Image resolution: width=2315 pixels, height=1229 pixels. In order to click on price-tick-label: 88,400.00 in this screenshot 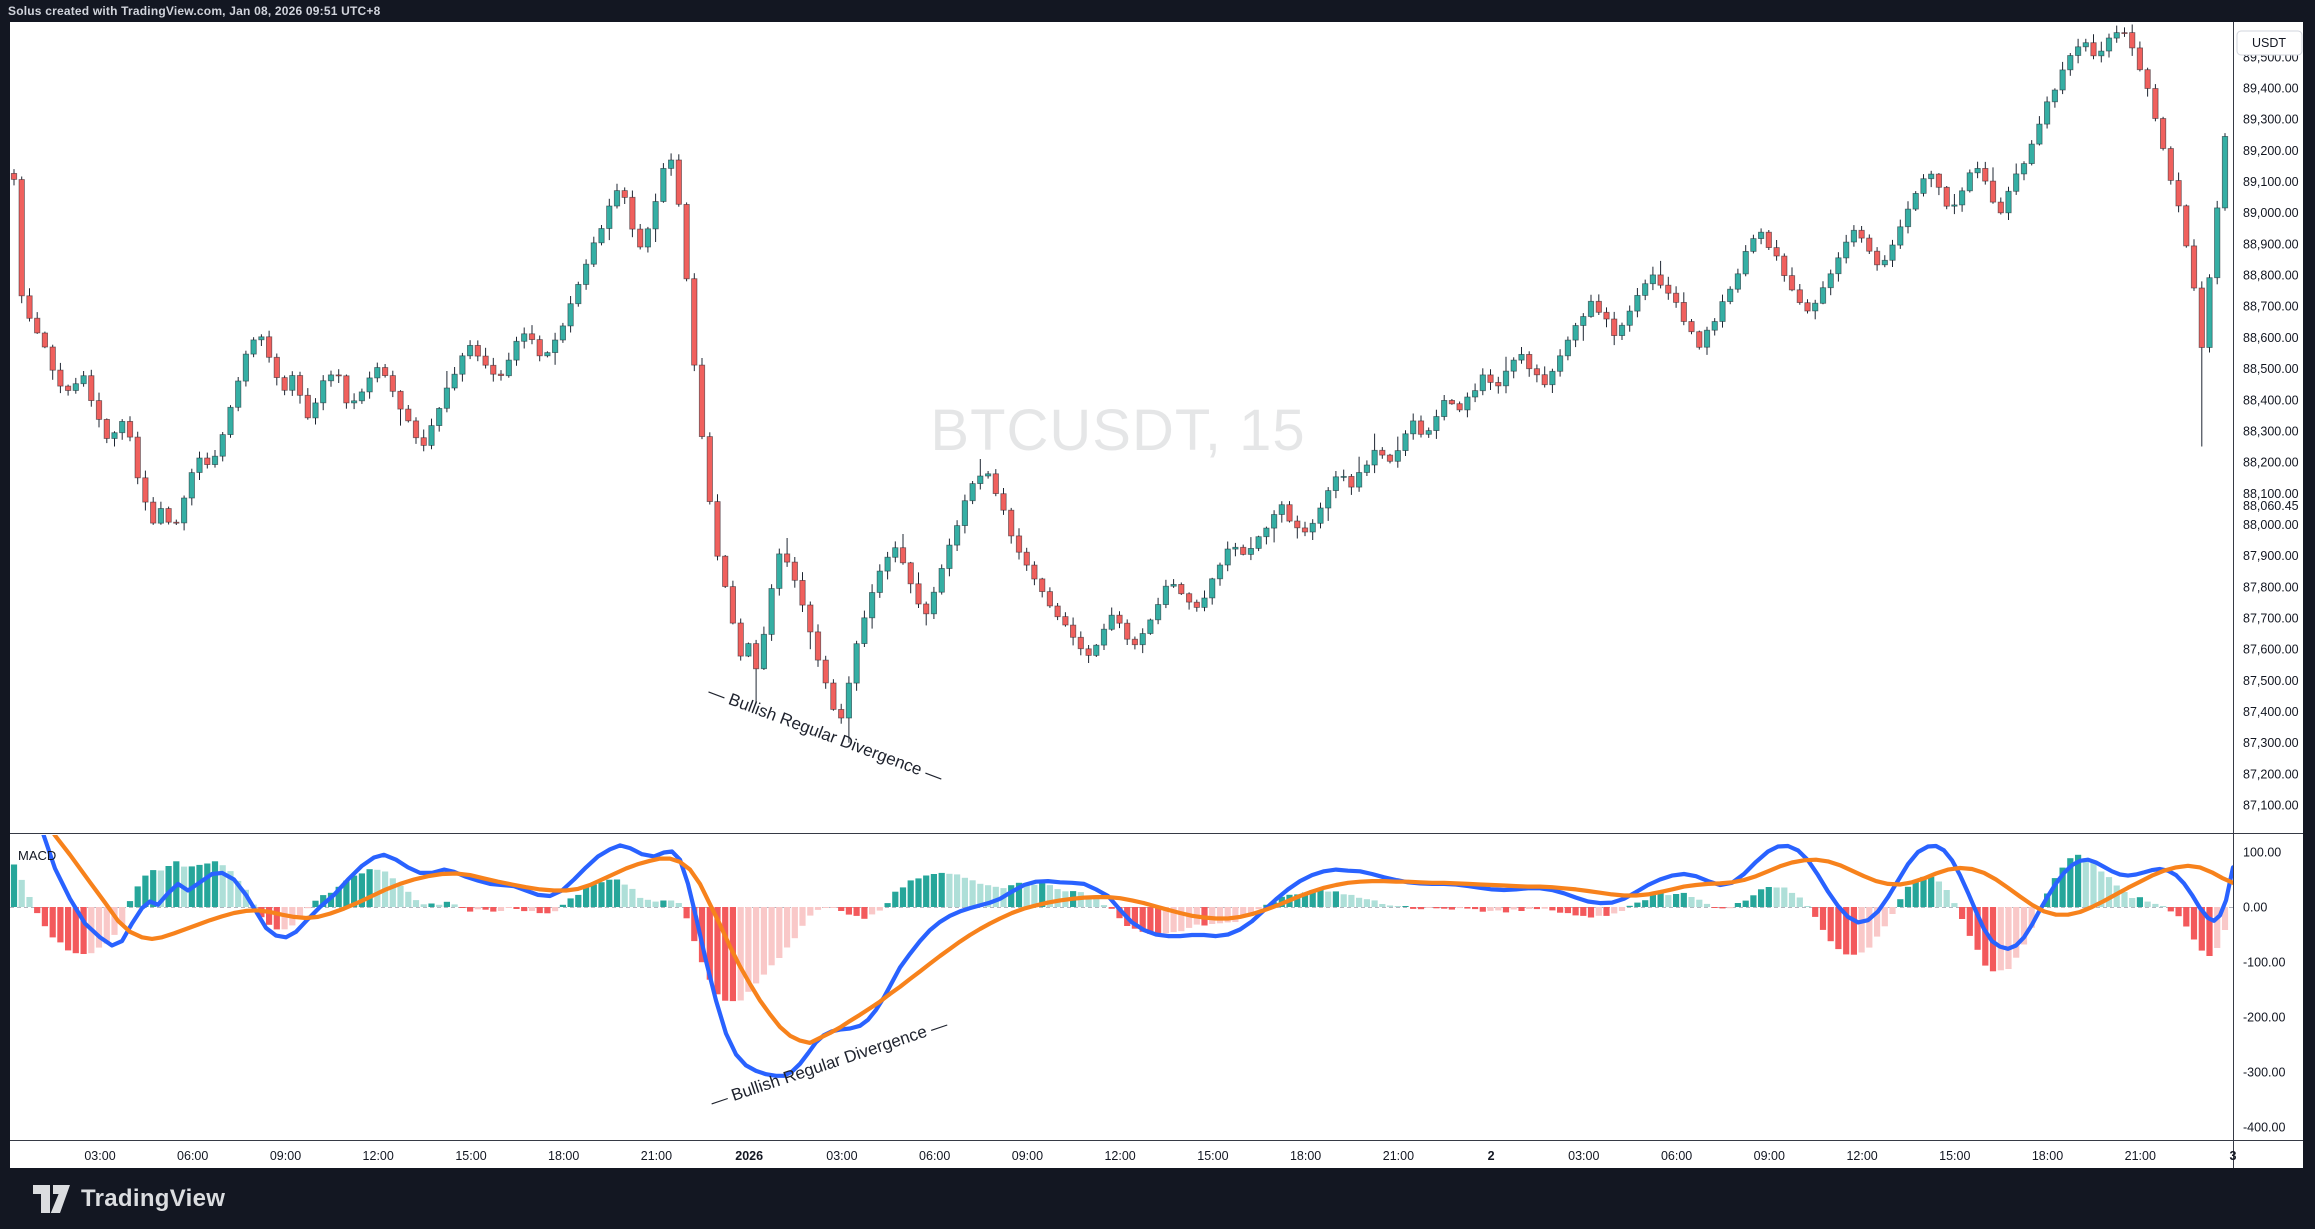, I will do `click(2271, 400)`.